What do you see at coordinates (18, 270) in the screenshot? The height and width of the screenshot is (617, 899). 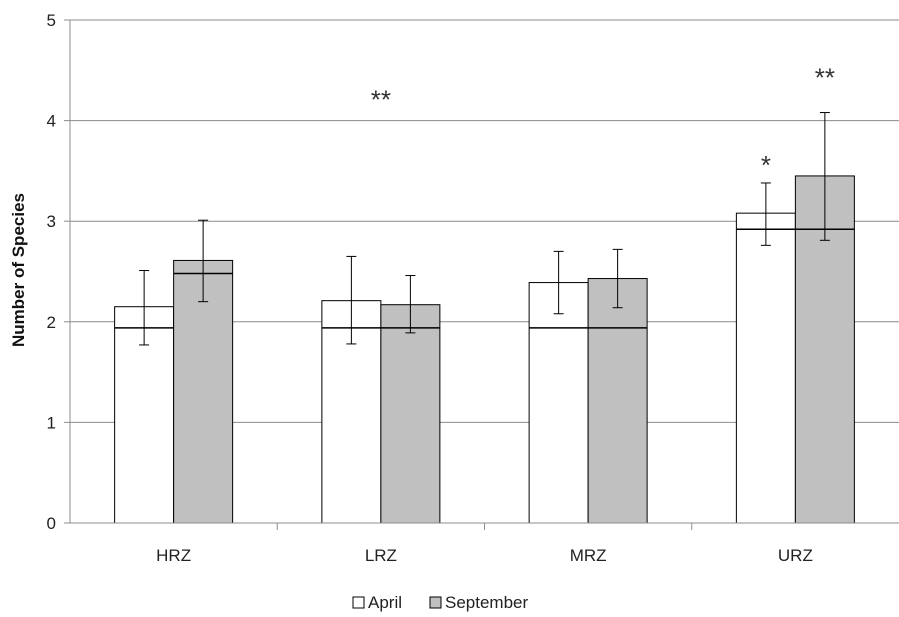 I see `y-axis-label: Number of Species` at bounding box center [18, 270].